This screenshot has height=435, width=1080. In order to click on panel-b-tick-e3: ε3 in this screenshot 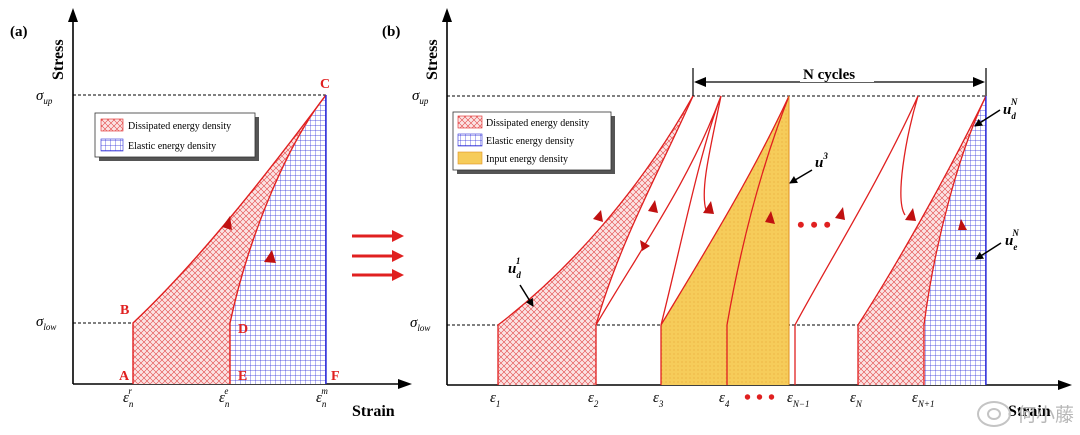, I will do `click(658, 399)`.